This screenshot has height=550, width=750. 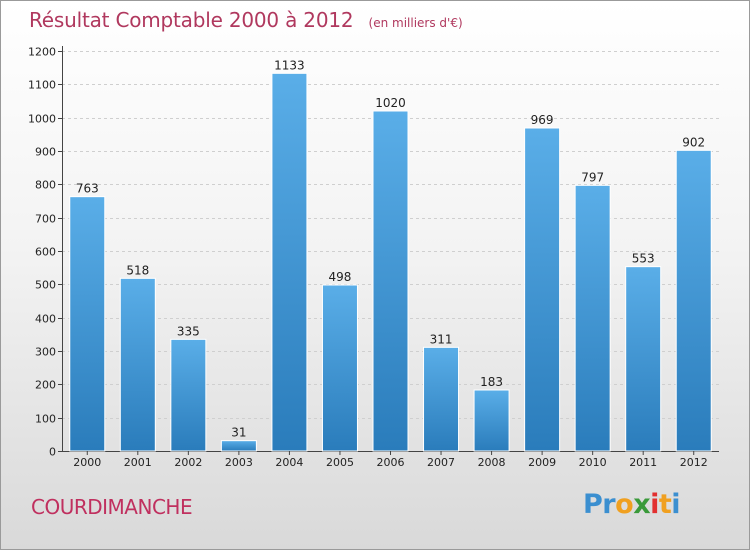 What do you see at coordinates (42, 85) in the screenshot?
I see `y-tick-label: 1100` at bounding box center [42, 85].